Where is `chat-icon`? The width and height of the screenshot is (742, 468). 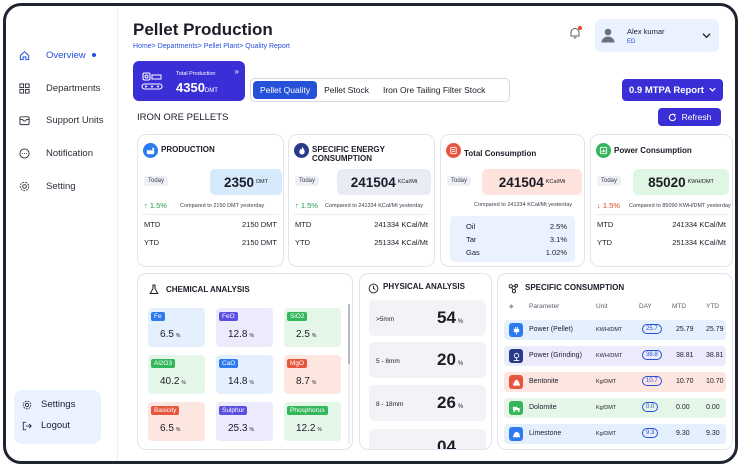
chat-icon is located at coordinates (24, 153).